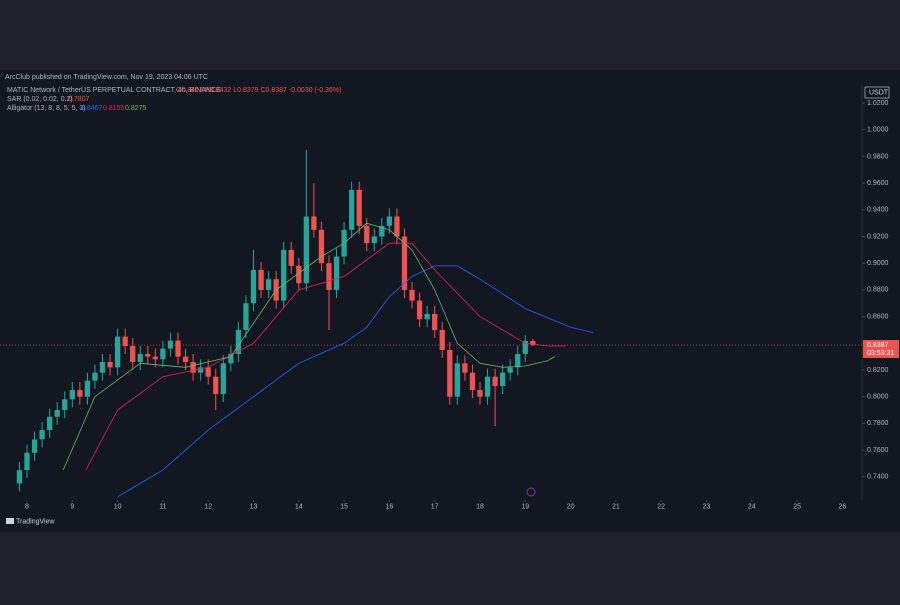 The width and height of the screenshot is (900, 605). Describe the element at coordinates (878, 370) in the screenshot. I see `y-tick-label: 0.8200` at that location.